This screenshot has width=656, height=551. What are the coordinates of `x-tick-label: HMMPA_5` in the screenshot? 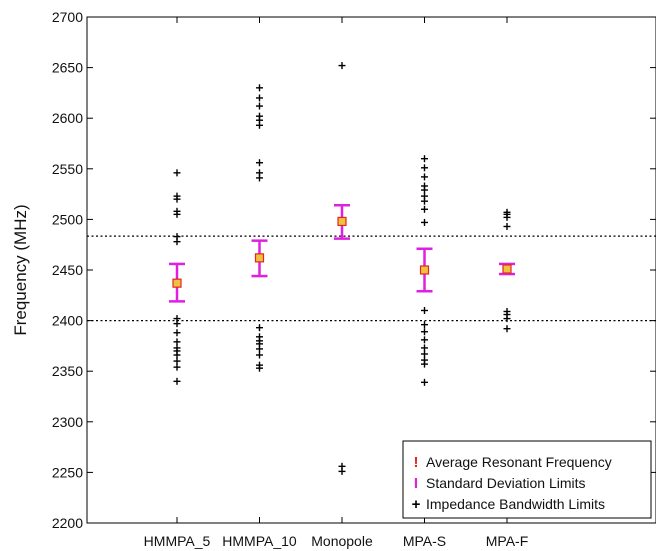 It's located at (177, 541).